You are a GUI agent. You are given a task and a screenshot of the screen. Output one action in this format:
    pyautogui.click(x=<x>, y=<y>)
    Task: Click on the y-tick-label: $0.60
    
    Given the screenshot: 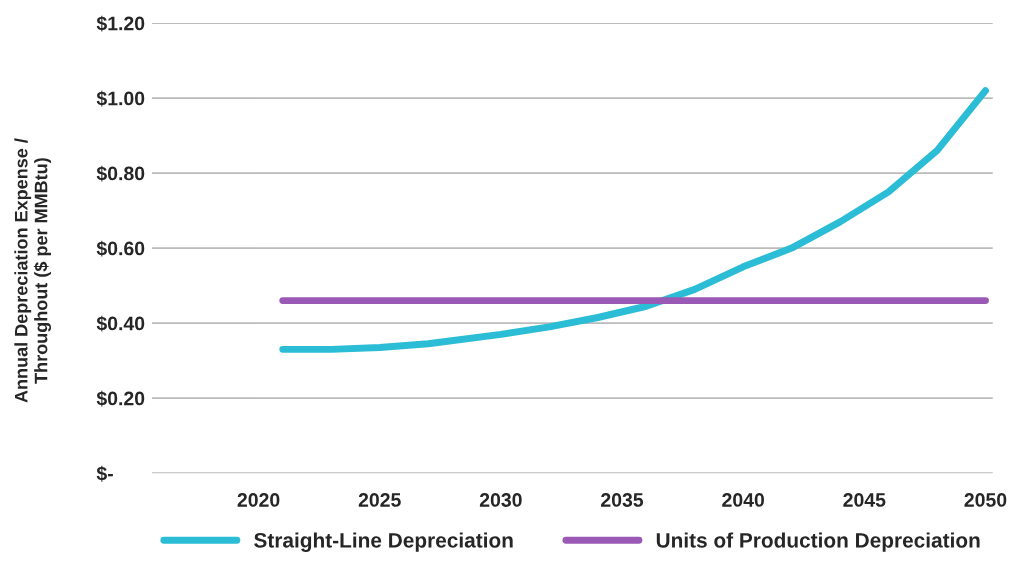 What is the action you would take?
    pyautogui.click(x=120, y=248)
    